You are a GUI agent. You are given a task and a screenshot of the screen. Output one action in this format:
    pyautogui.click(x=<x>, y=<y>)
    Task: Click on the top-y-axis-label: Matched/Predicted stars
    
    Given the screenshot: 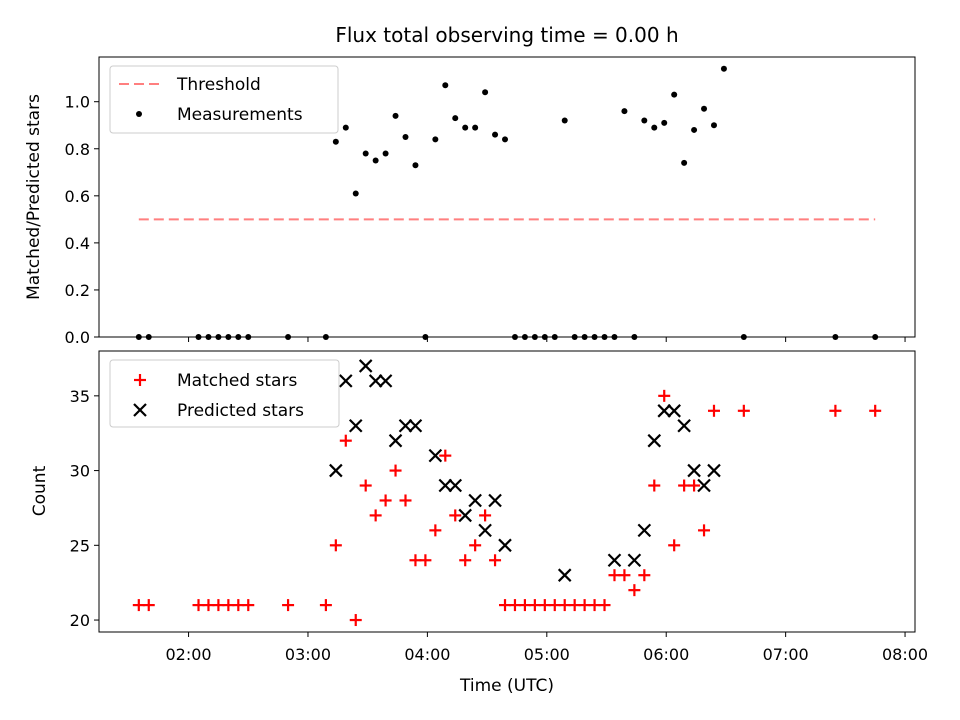 What is the action you would take?
    pyautogui.click(x=34, y=197)
    